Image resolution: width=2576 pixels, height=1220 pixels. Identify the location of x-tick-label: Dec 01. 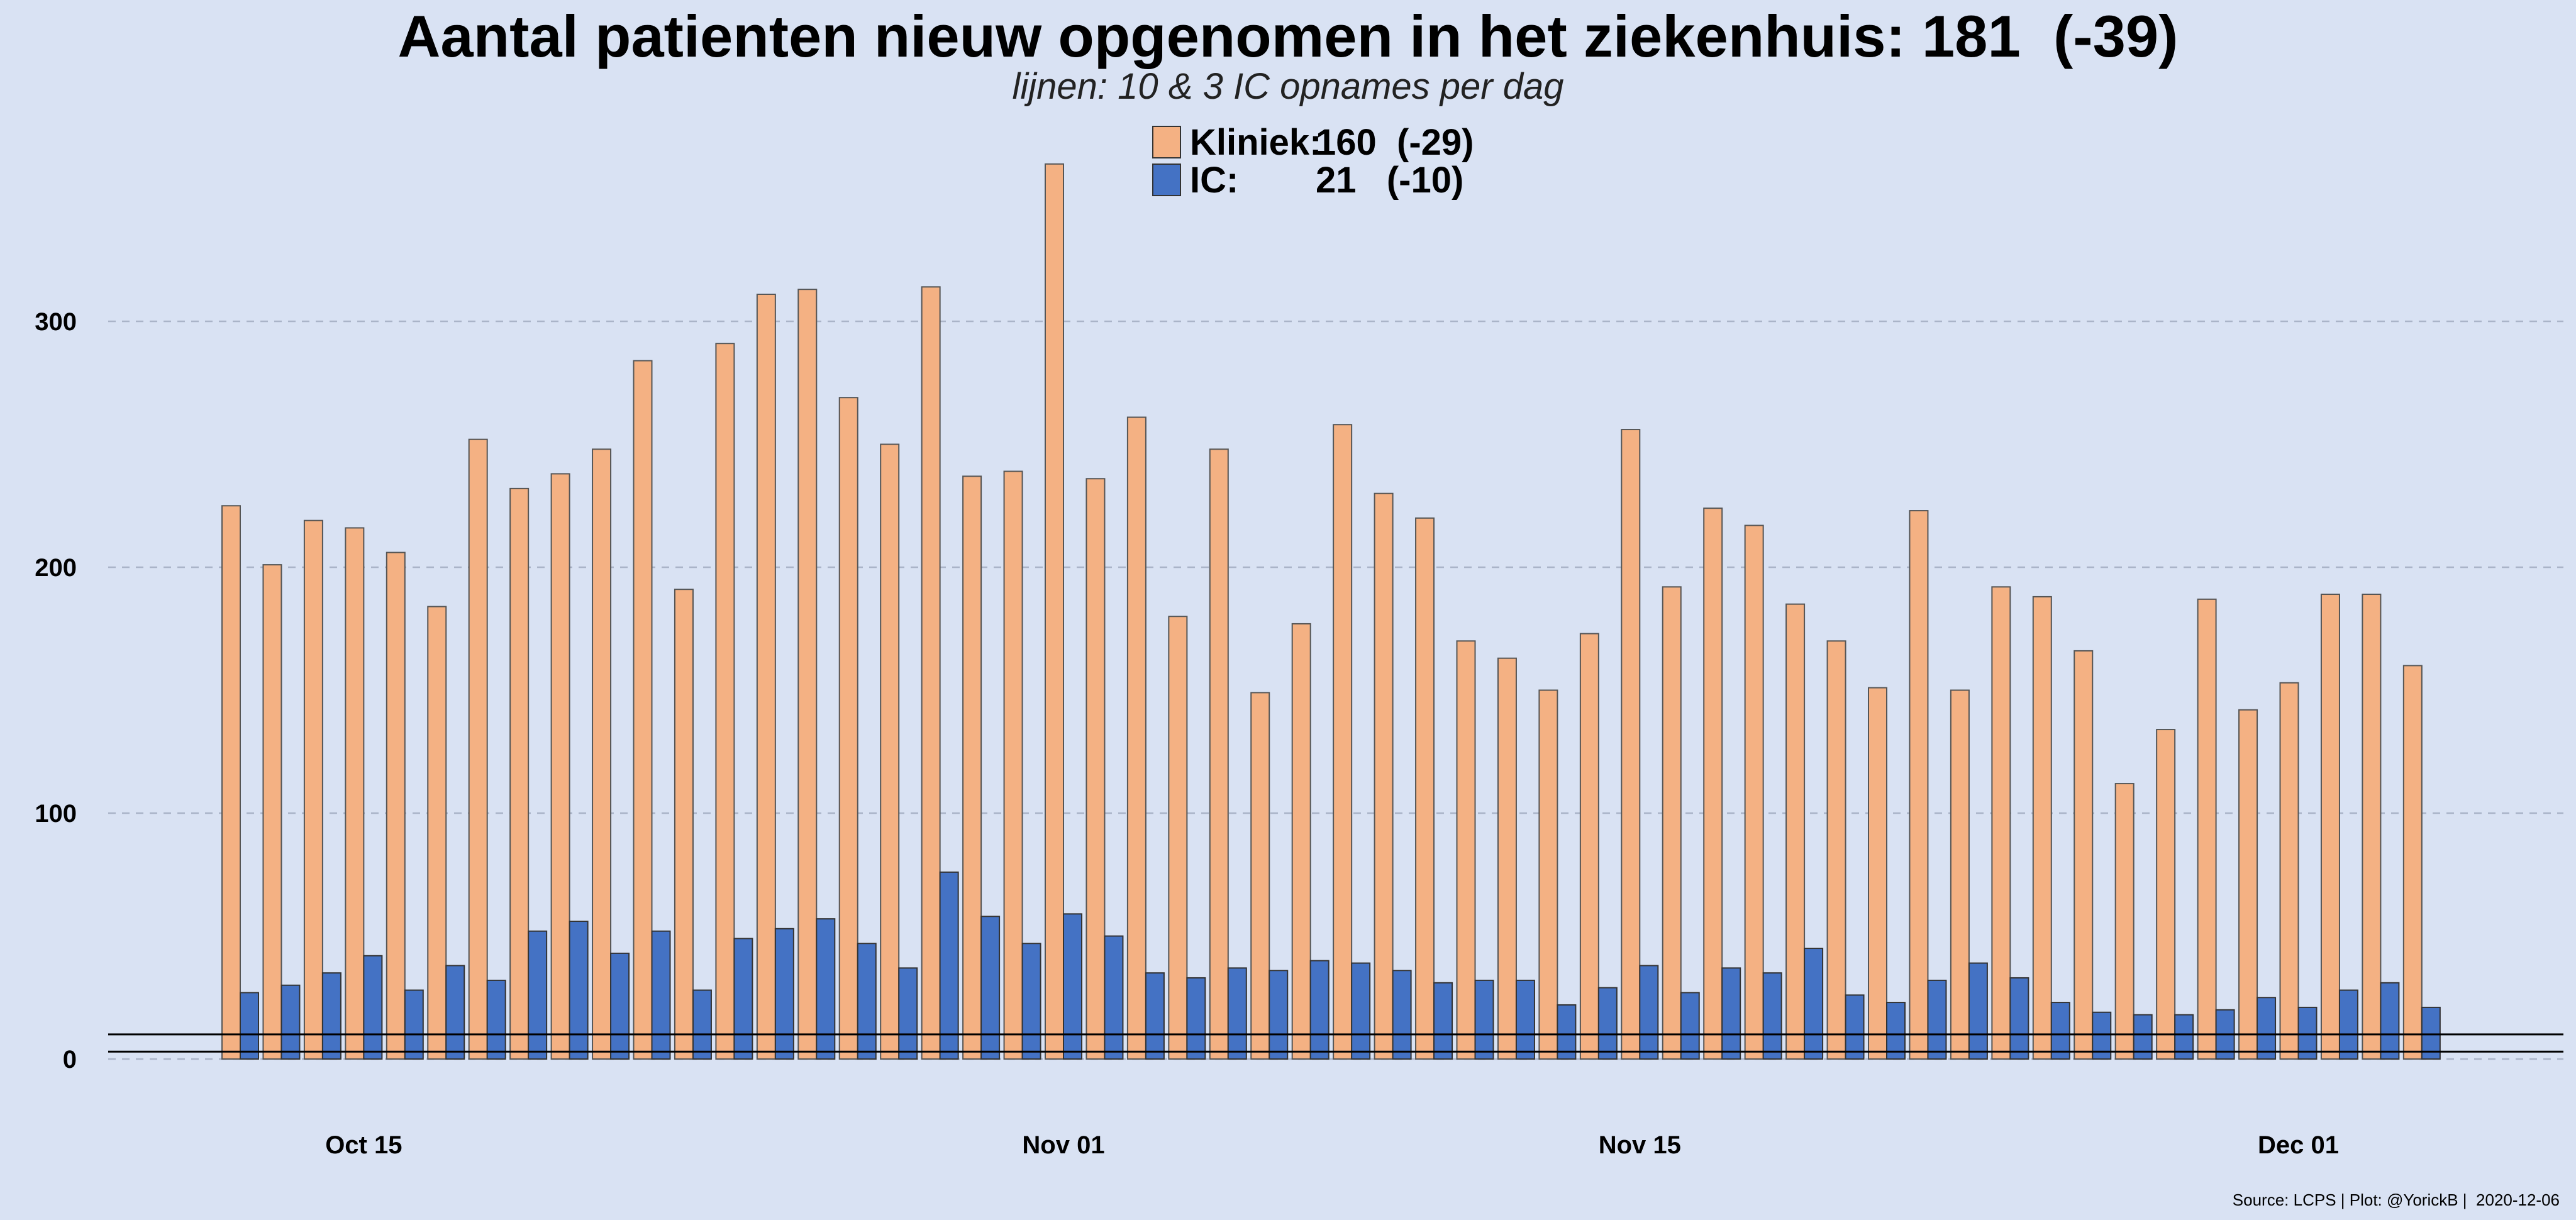
(2298, 1145).